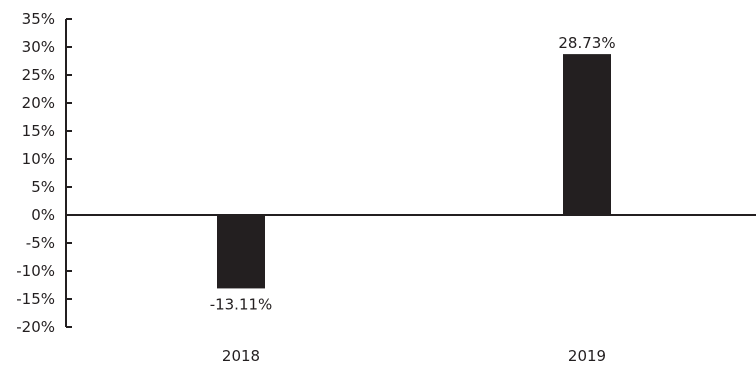  I want to click on y-tick-label: 20%, so click(38, 103).